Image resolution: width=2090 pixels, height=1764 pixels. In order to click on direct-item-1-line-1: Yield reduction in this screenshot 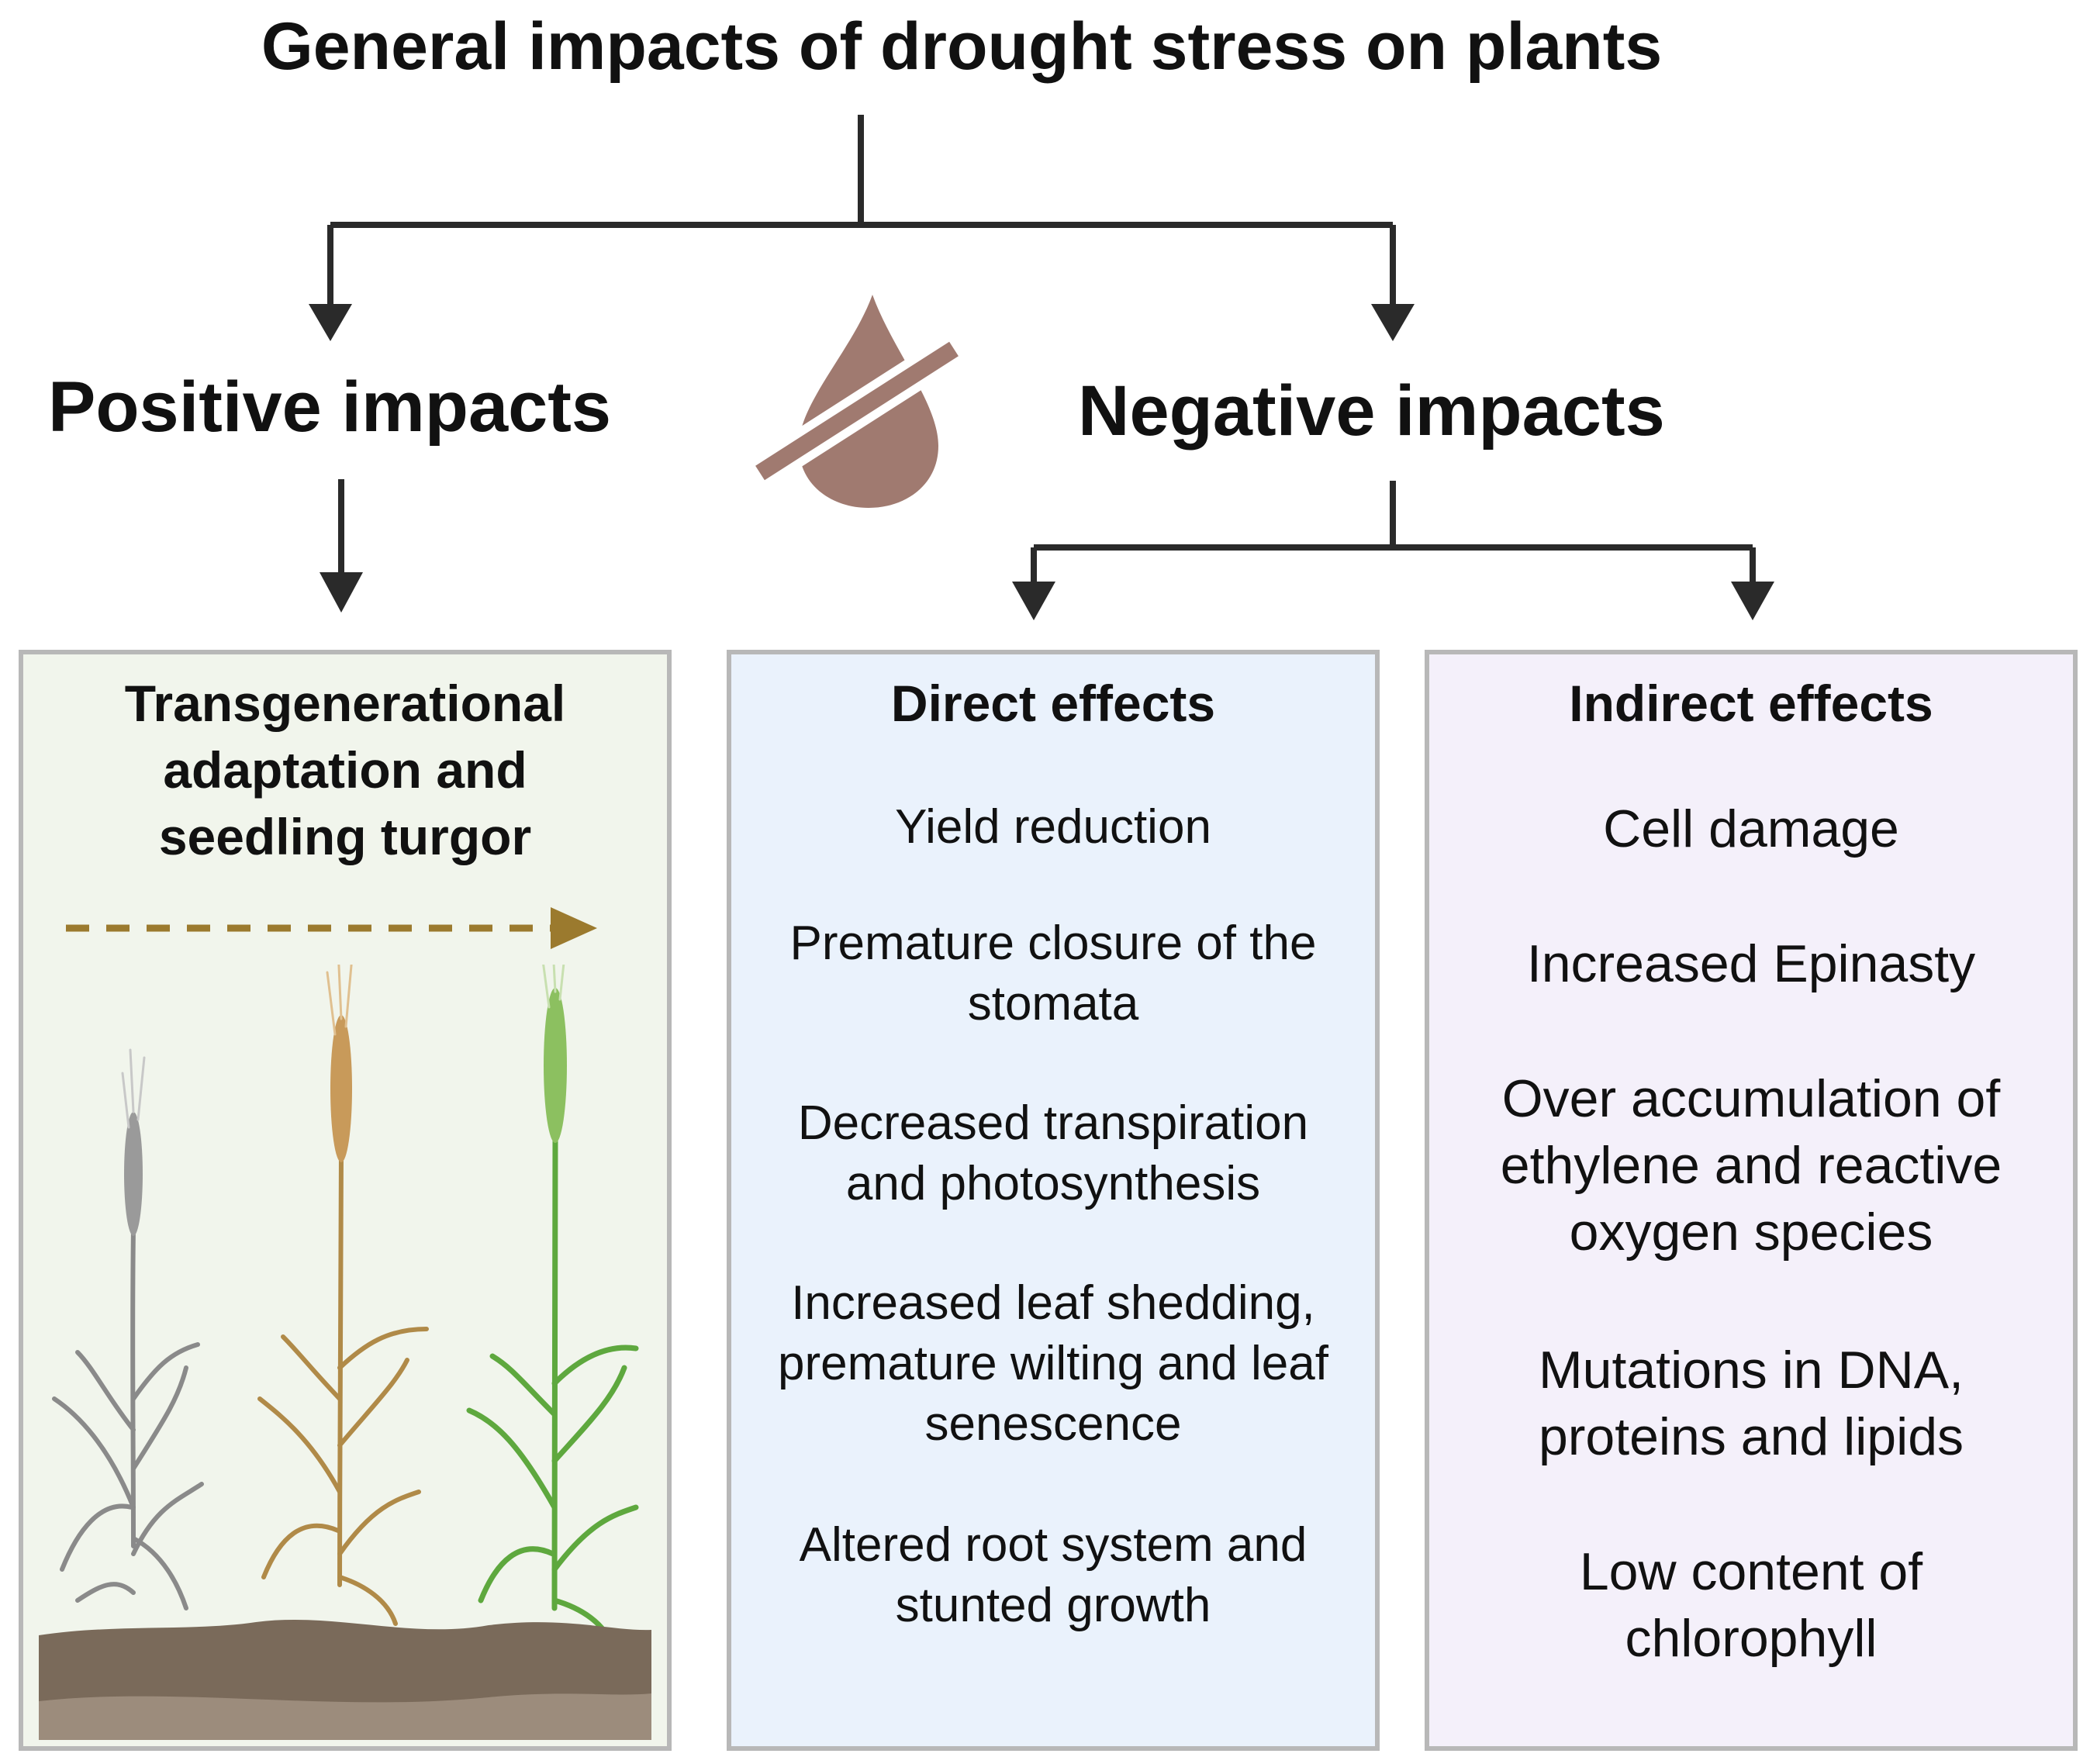, I will do `click(1053, 827)`.